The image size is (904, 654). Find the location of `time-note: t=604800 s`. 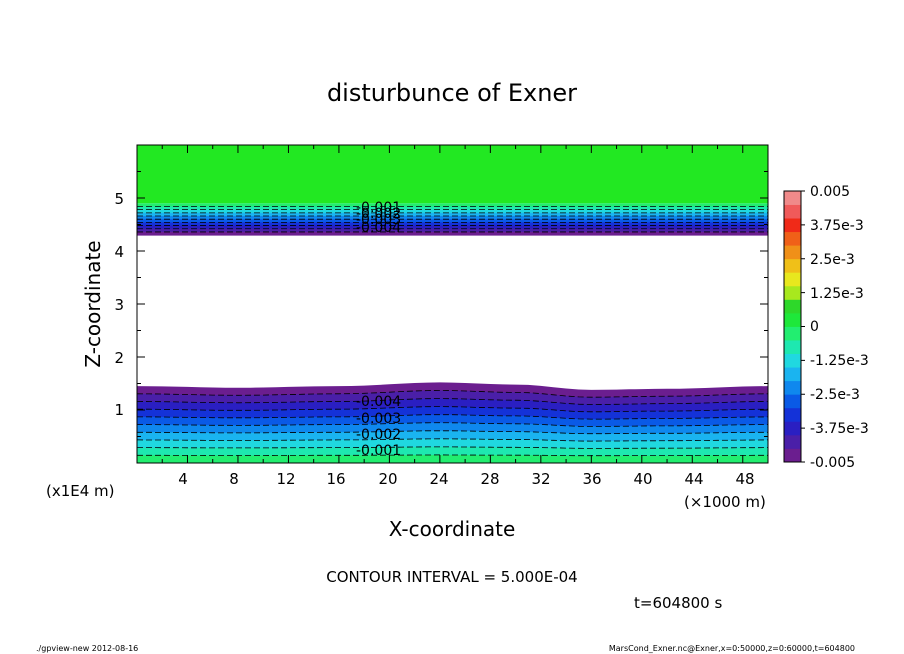

time-note: t=604800 s is located at coordinates (678, 603).